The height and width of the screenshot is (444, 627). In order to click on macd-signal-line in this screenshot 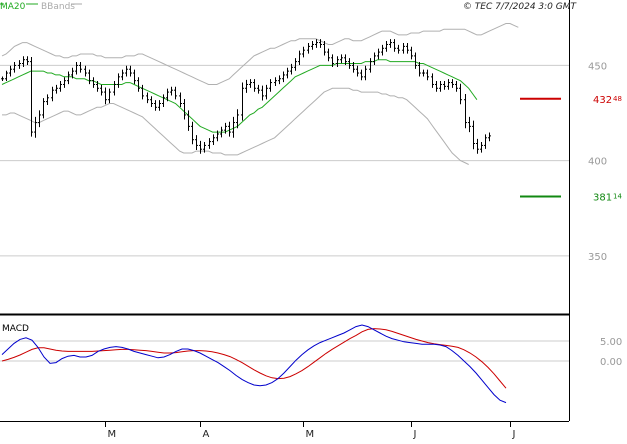, I will do `click(254, 358)`.